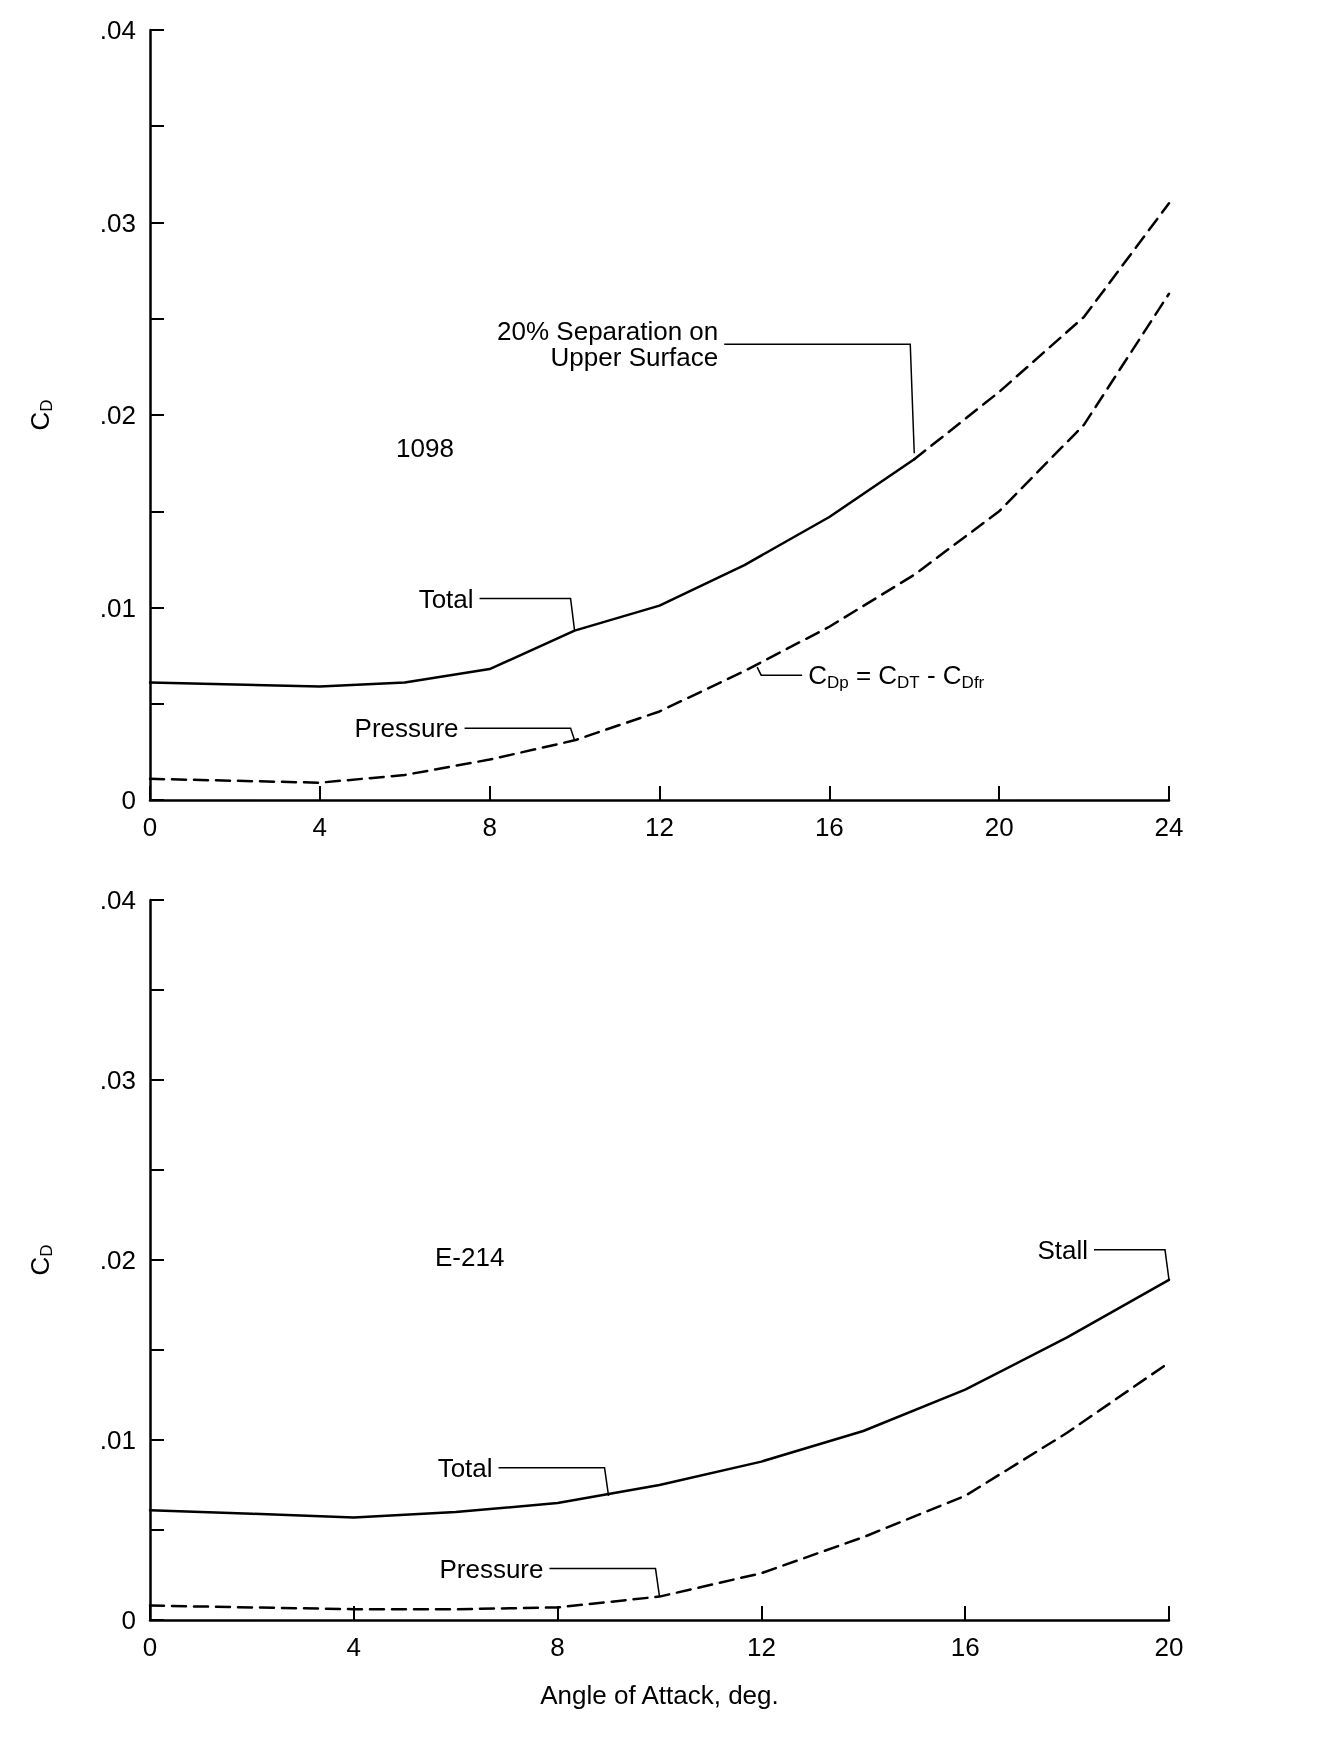 The width and height of the screenshot is (1319, 1762). I want to click on annotation: 1098, so click(425, 448).